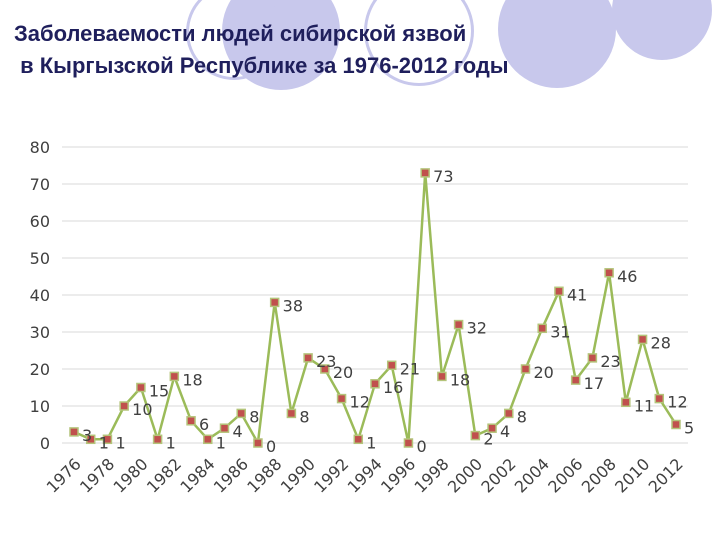  I want to click on x-tick-label: 1980, so click(130, 475).